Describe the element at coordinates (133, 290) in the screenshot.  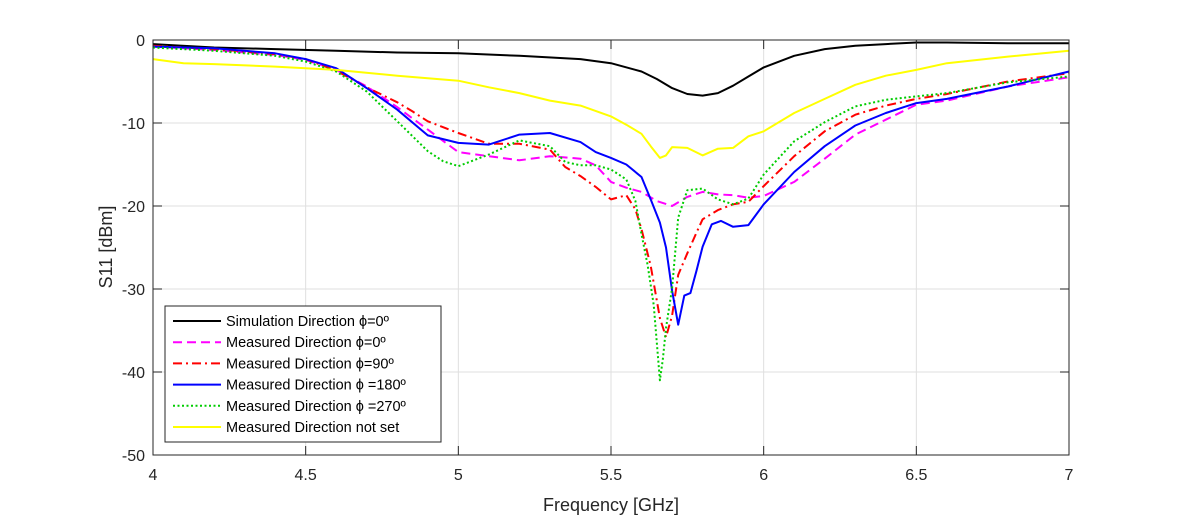
I see `y-tick-label: -30` at that location.